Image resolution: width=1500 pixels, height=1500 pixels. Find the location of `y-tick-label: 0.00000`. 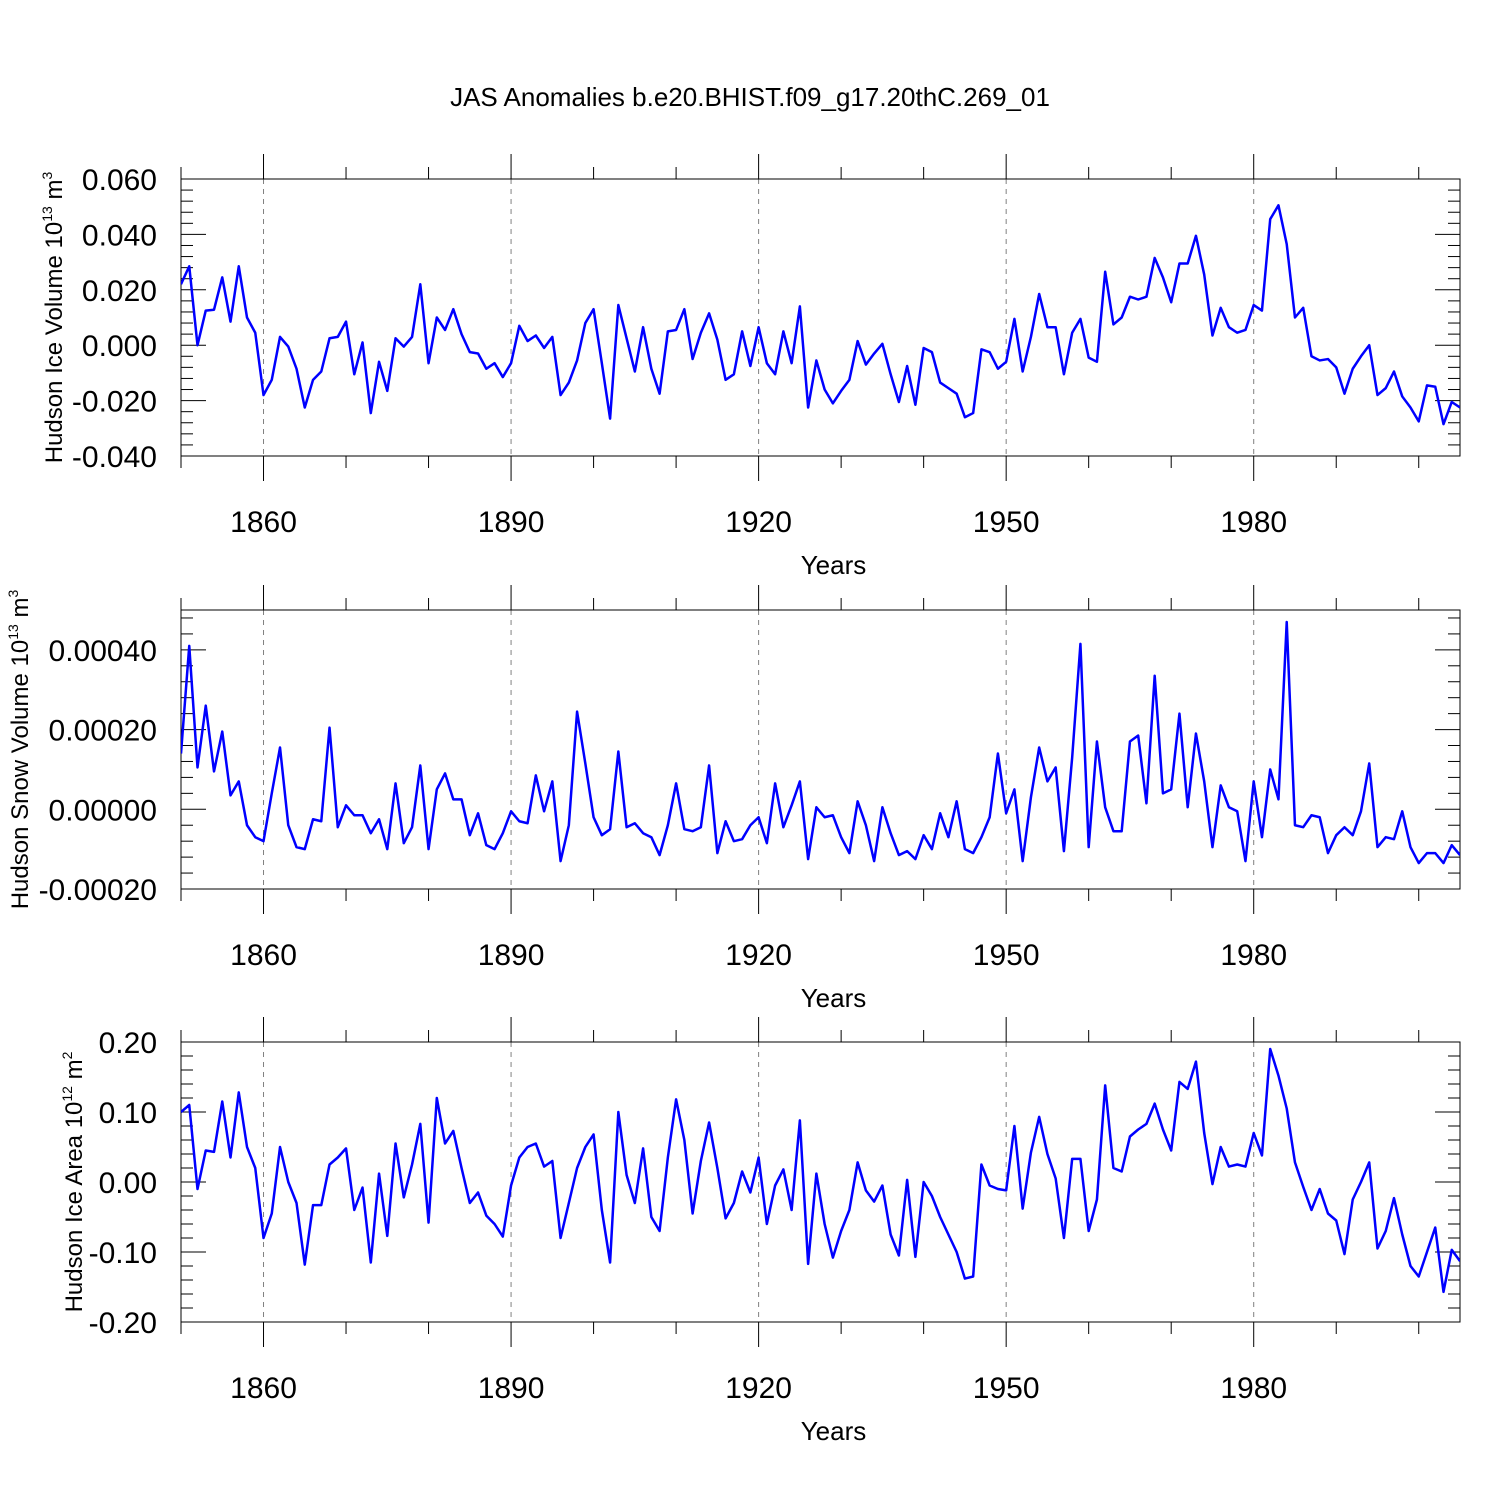

y-tick-label: 0.00000 is located at coordinates (103, 810).